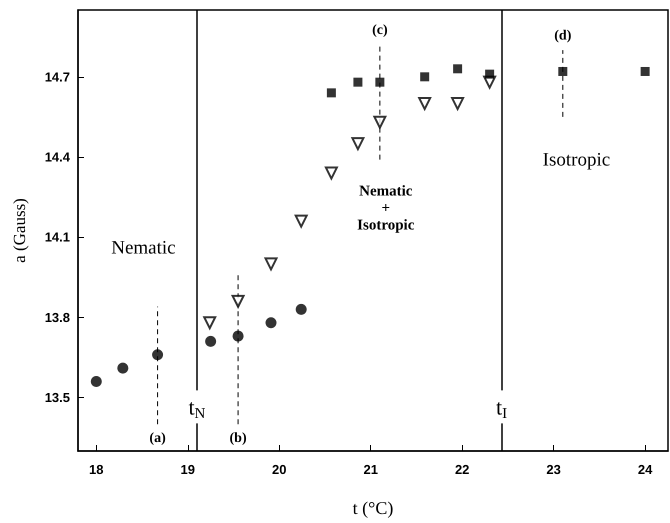 This screenshot has height=523, width=670. What do you see at coordinates (187, 469) in the screenshot?
I see `x-tick-label: 19` at bounding box center [187, 469].